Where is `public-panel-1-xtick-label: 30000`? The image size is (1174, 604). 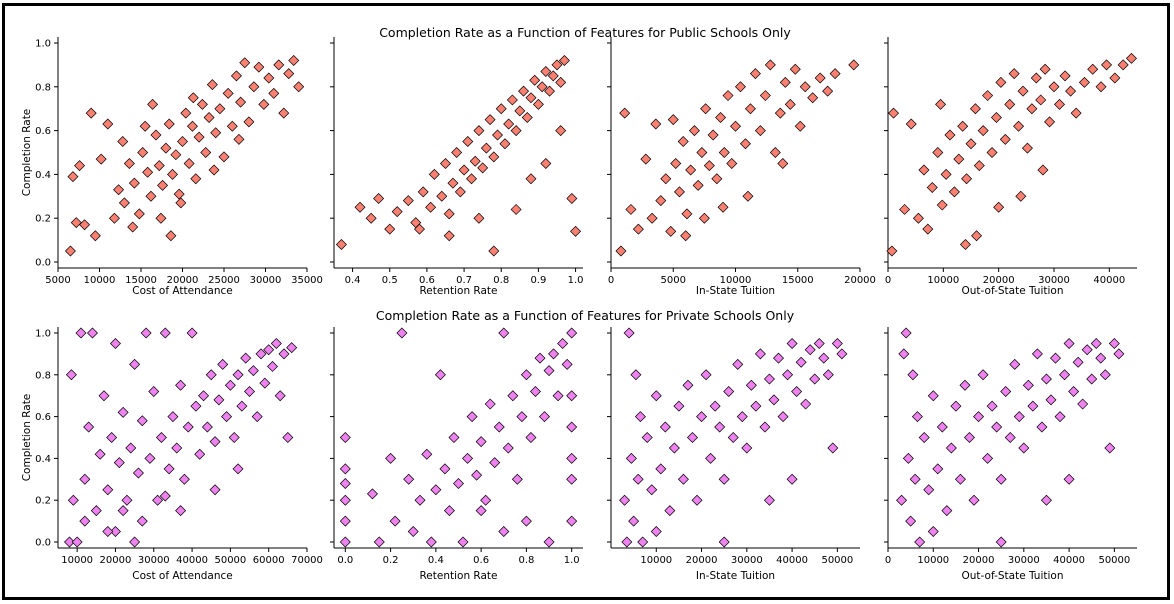 public-panel-1-xtick-label: 30000 is located at coordinates (266, 280).